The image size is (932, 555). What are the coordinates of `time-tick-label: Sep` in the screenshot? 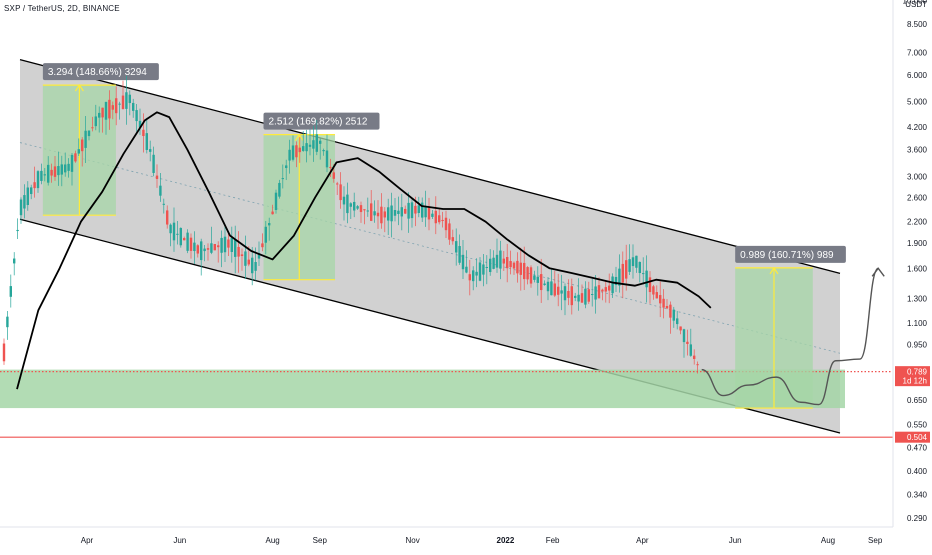 It's located at (875, 540).